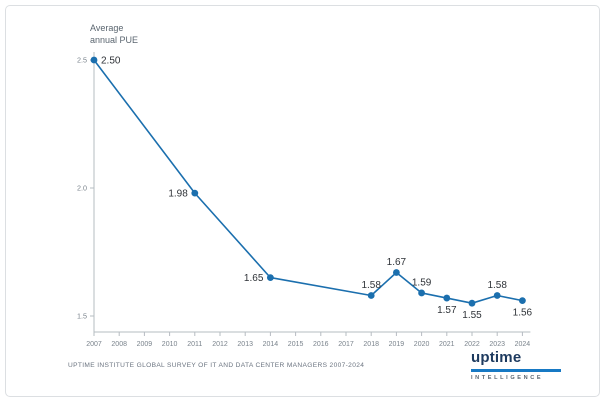 The width and height of the screenshot is (605, 402). What do you see at coordinates (82, 316) in the screenshot?
I see `y-tick-label: 1.5` at bounding box center [82, 316].